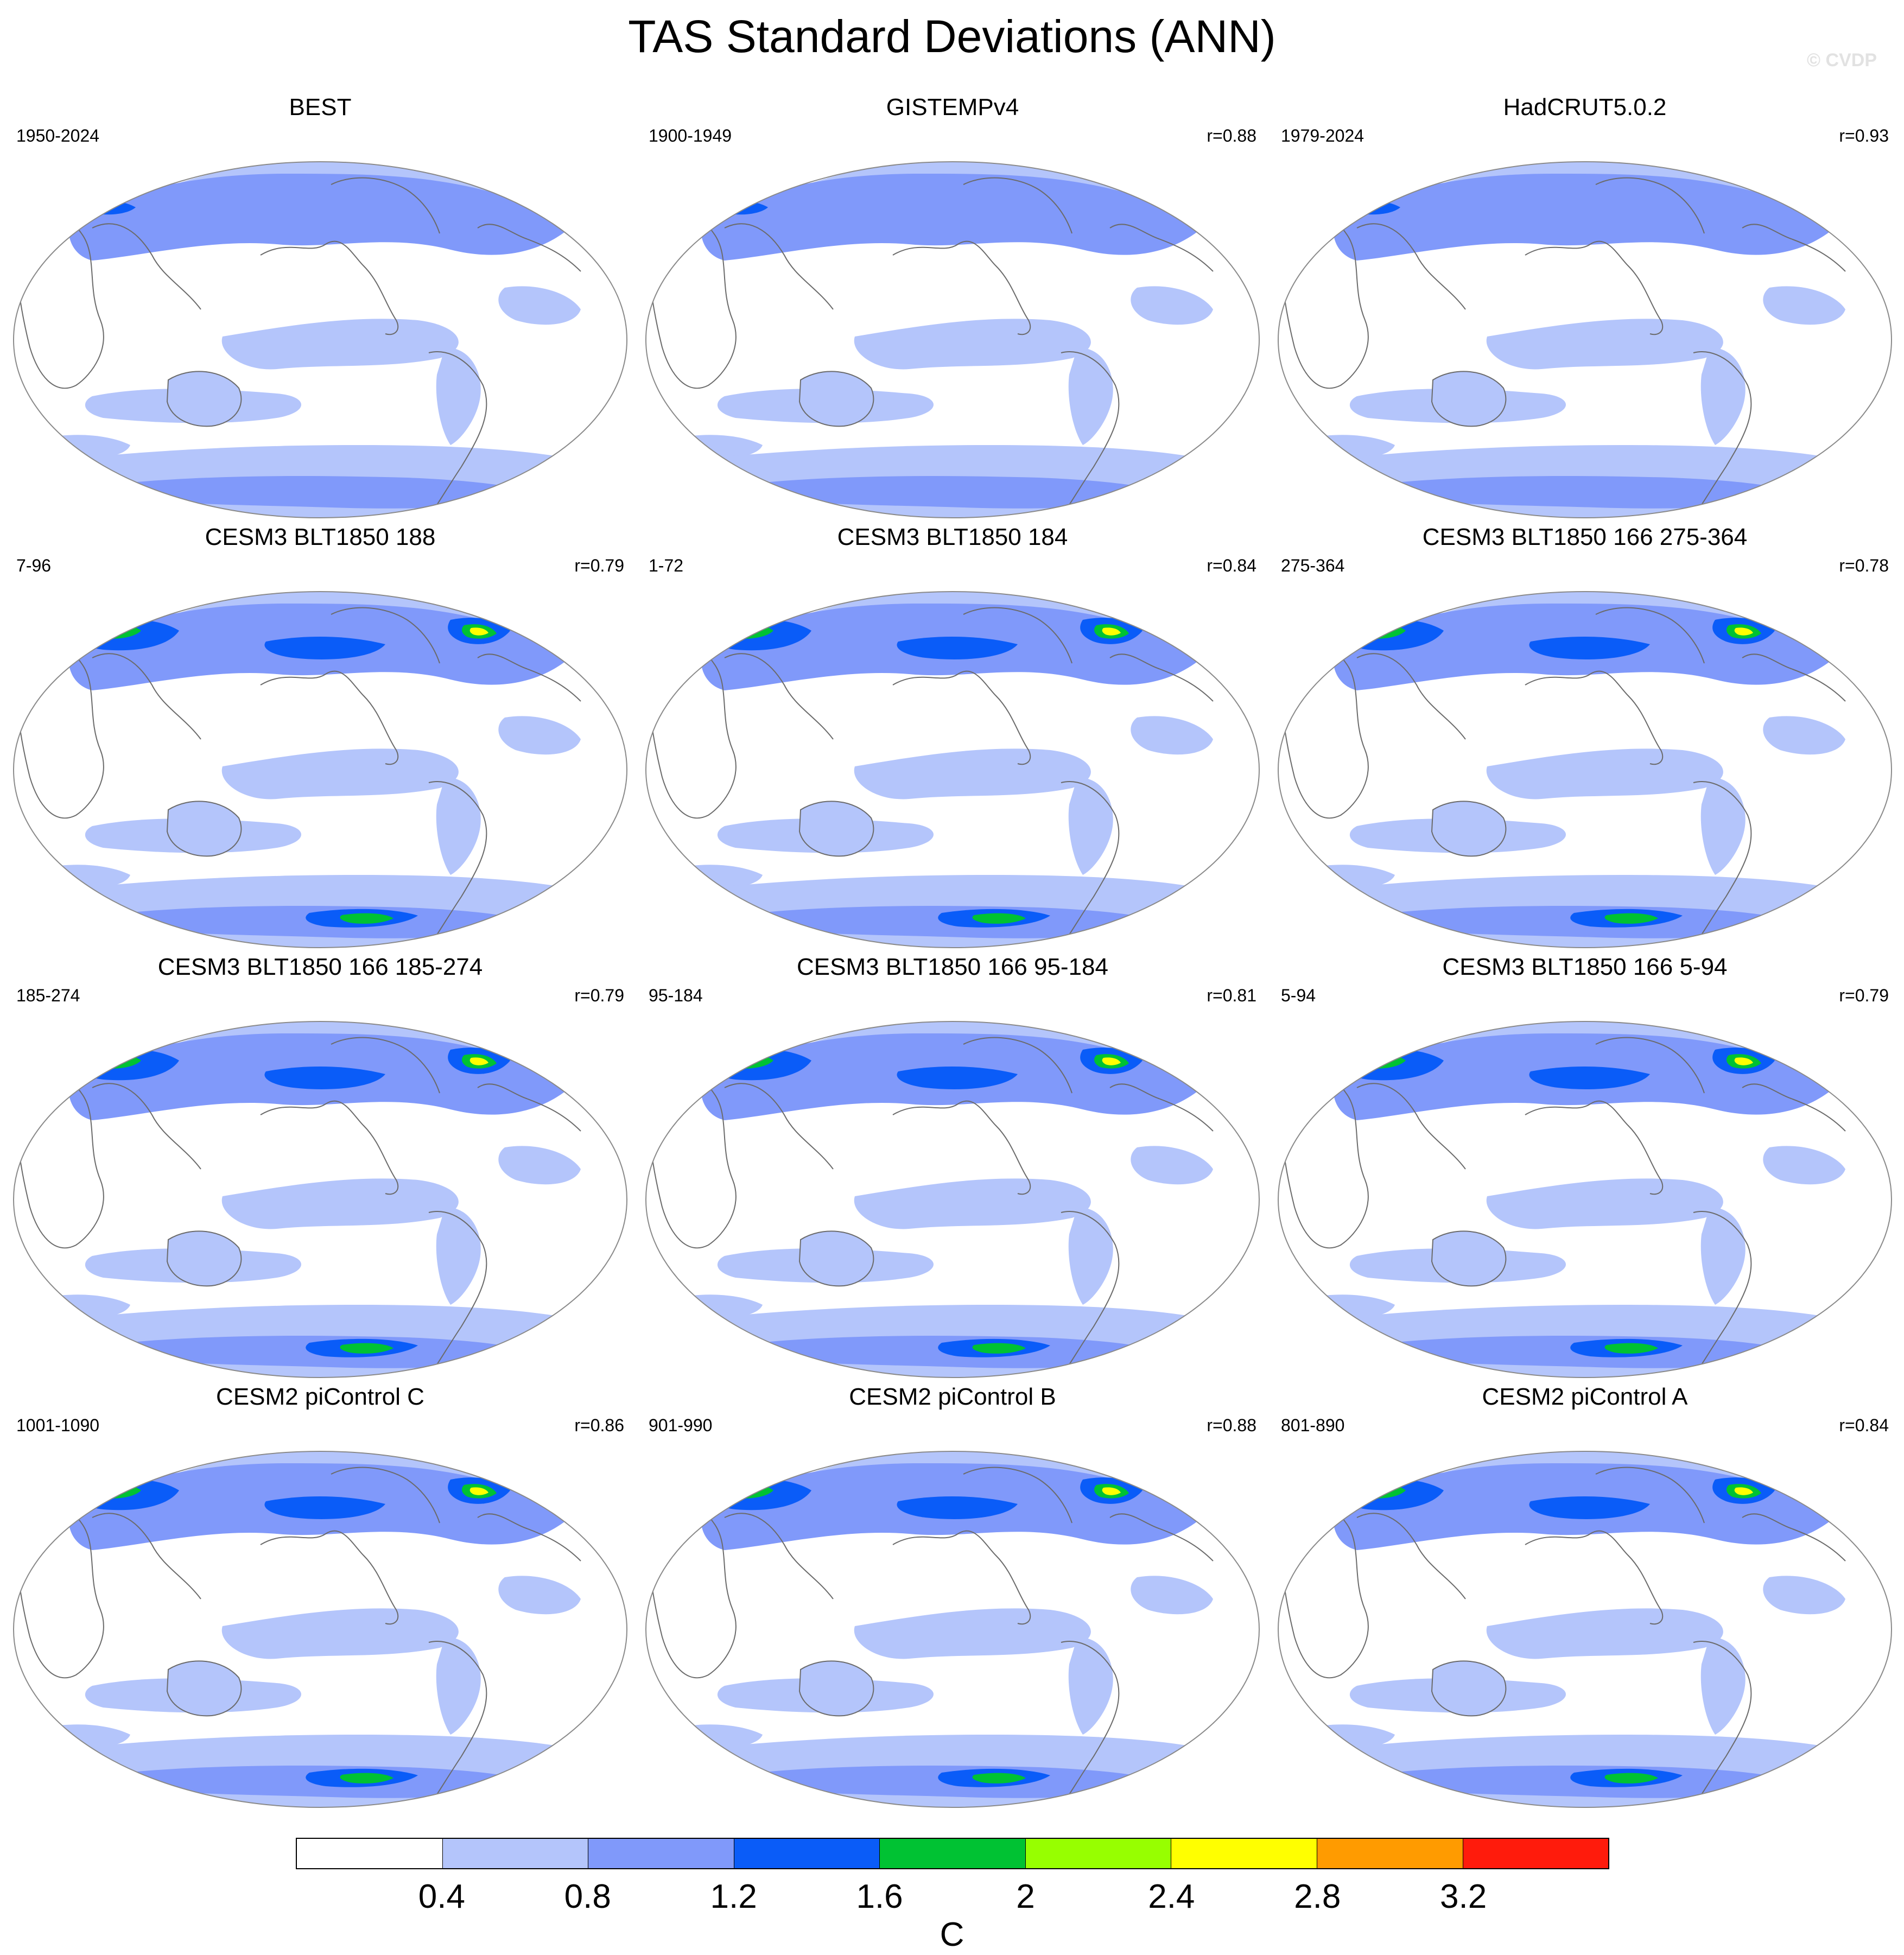 Image resolution: width=1904 pixels, height=1955 pixels. Describe the element at coordinates (441, 1896) in the screenshot. I see `colorbar-tick-label: 0.4` at that location.